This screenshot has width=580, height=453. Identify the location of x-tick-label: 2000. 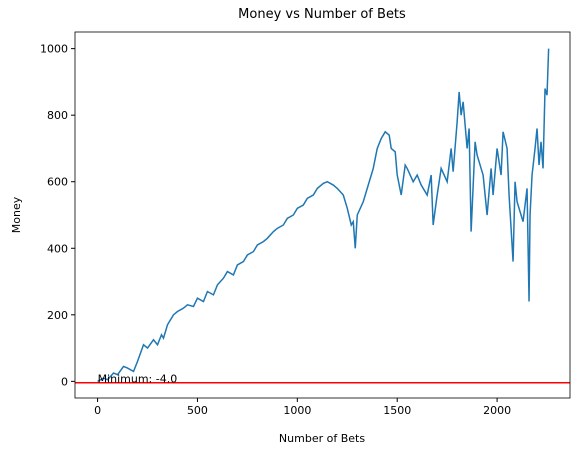
(497, 410).